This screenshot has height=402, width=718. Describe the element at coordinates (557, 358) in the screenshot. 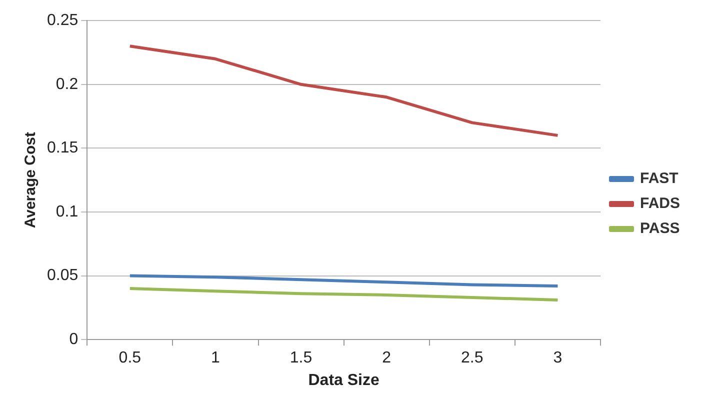

I see `x-tick-label: 3` at that location.